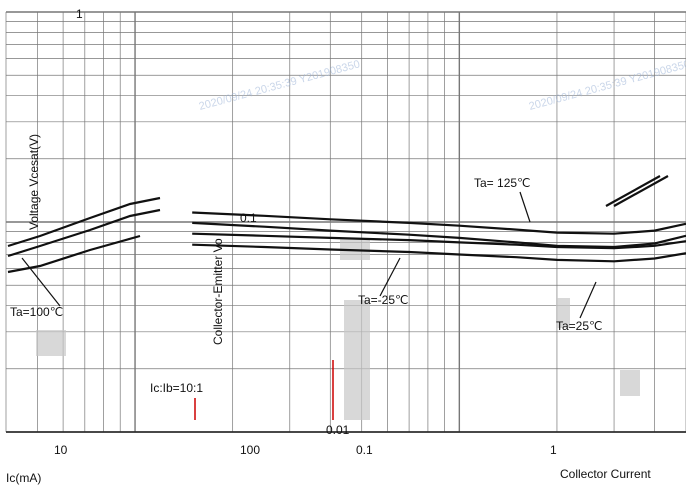 This screenshot has width=686, height=488. Describe the element at coordinates (250, 450) in the screenshot. I see `x-tick-label: 100` at that location.